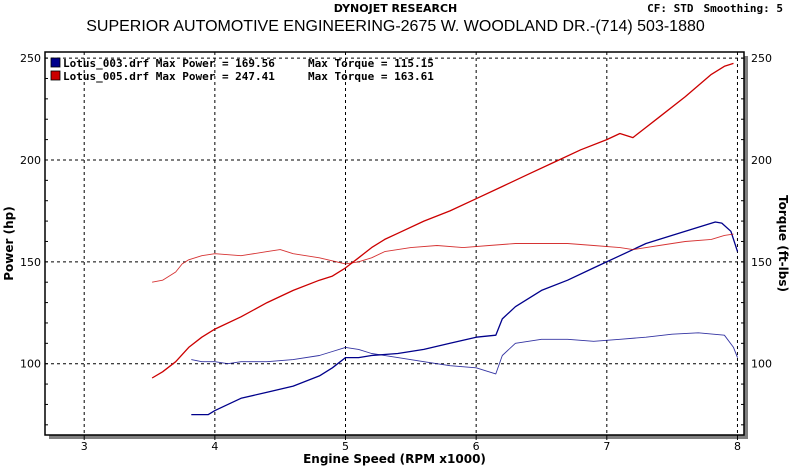 The width and height of the screenshot is (791, 469). I want to click on y-right-tick-label: 150, so click(761, 262).